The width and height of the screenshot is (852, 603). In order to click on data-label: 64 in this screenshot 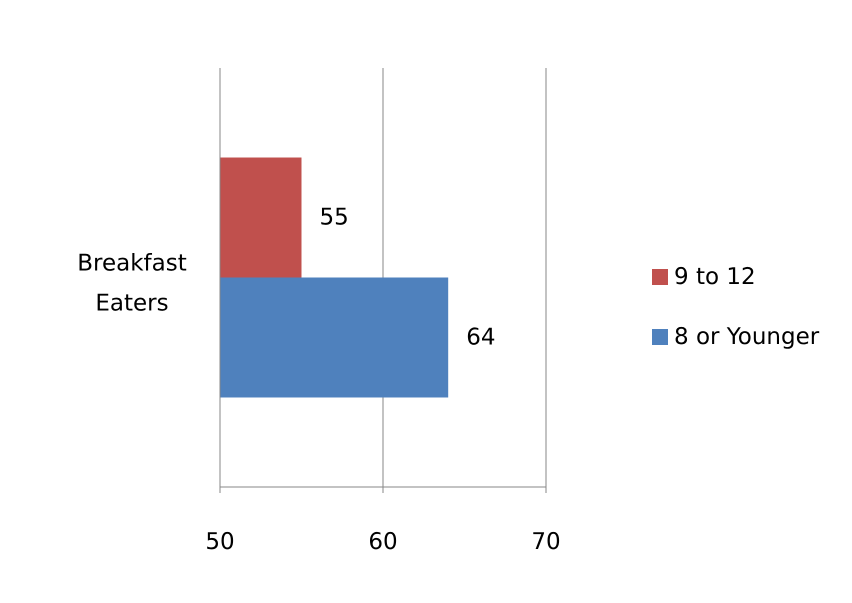, I will do `click(481, 337)`.